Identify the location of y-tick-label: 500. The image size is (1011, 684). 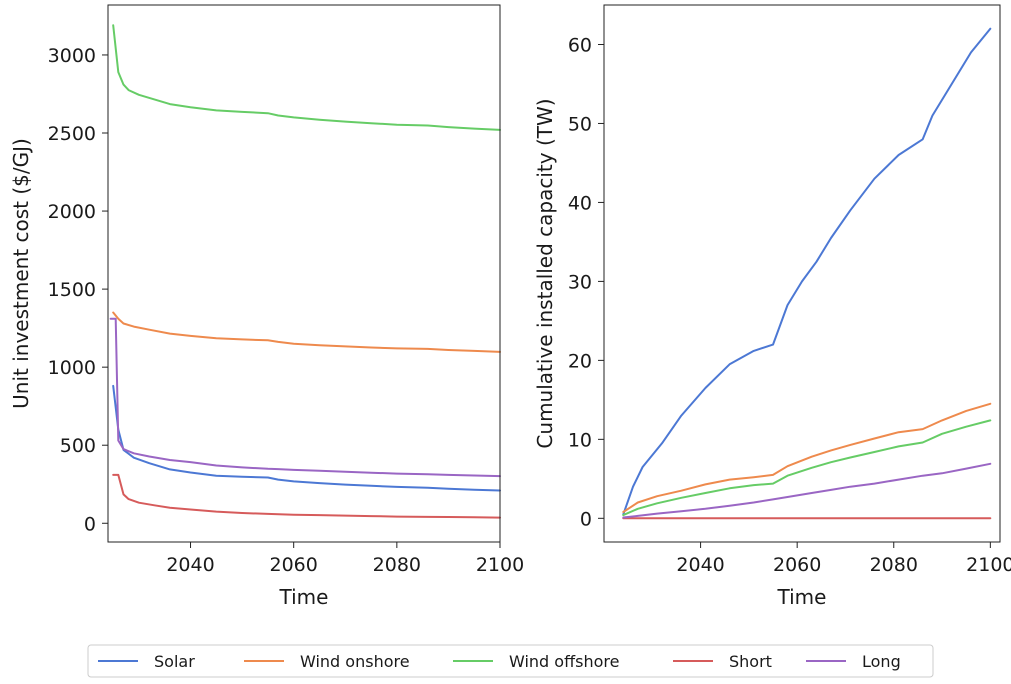
(78, 446).